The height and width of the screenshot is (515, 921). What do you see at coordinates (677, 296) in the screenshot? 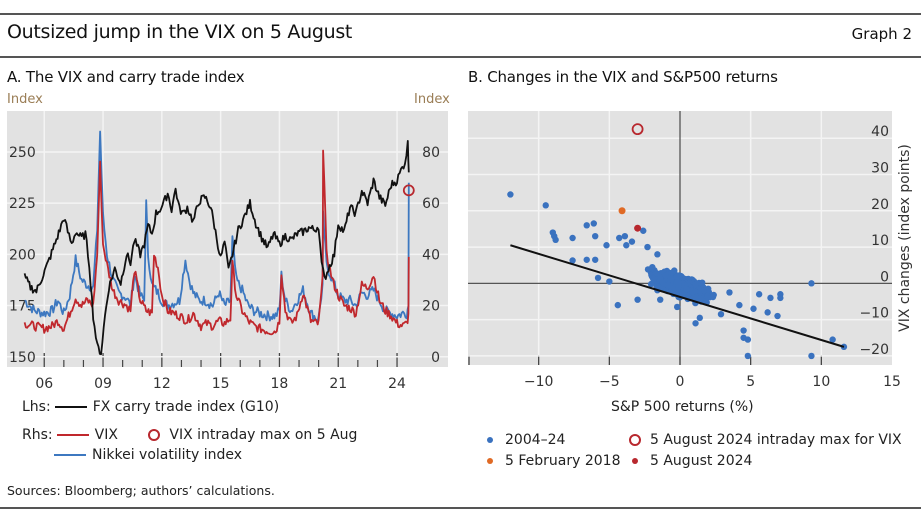
I see `regression-line` at bounding box center [677, 296].